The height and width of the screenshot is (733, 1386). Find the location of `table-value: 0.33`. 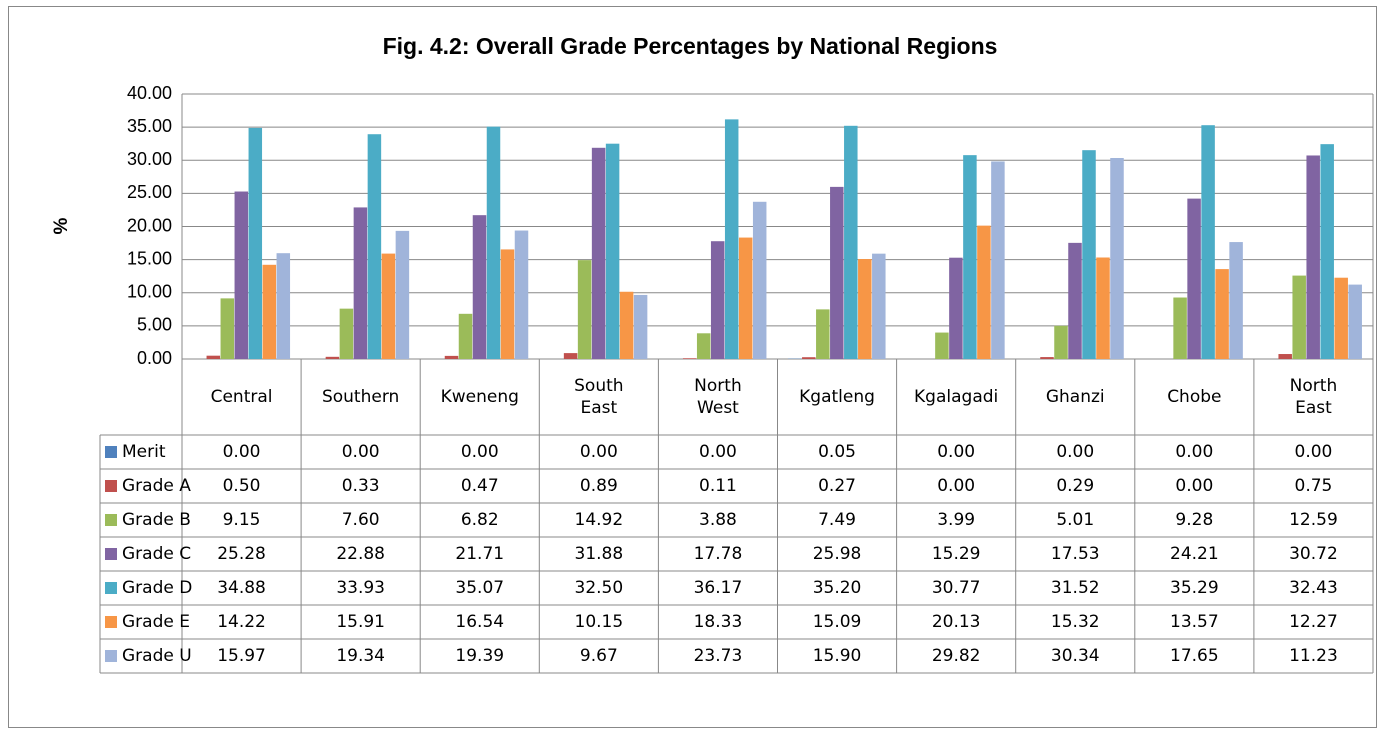

table-value: 0.33 is located at coordinates (361, 486).